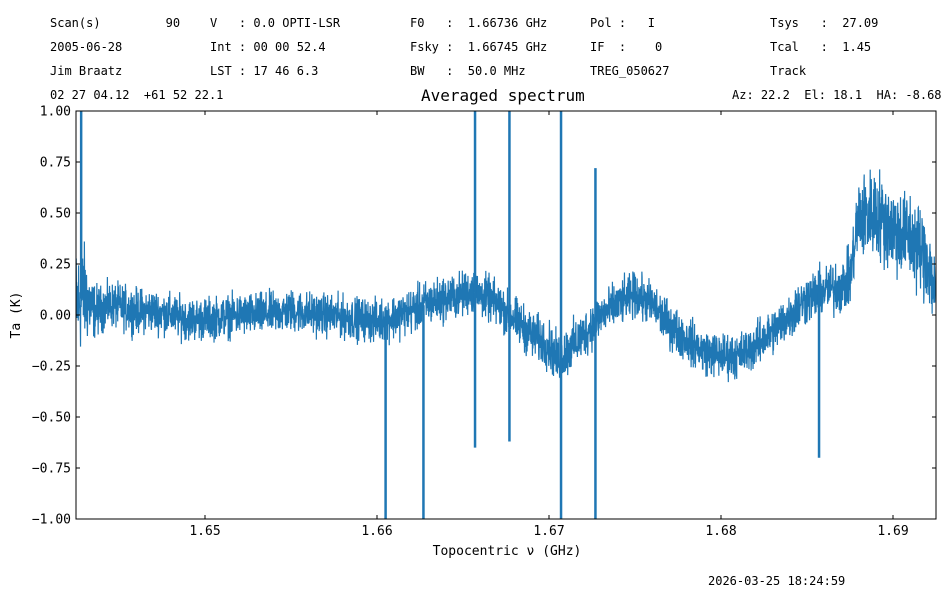 The image size is (946, 591). What do you see at coordinates (264, 71) in the screenshot?
I see `header-lst: LST : 17 46 6.3` at bounding box center [264, 71].